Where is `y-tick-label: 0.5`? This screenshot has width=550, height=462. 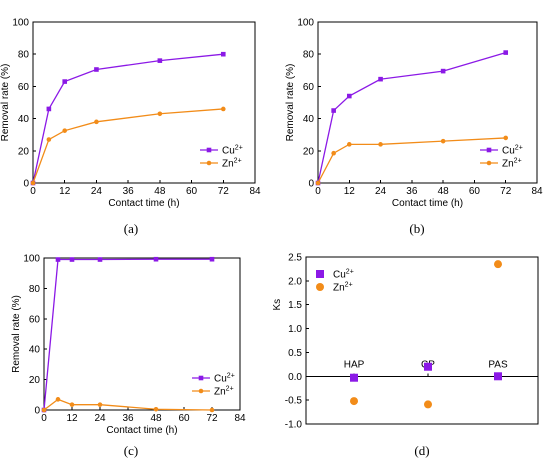
y-tick-label: 0.5 is located at coordinates (295, 353).